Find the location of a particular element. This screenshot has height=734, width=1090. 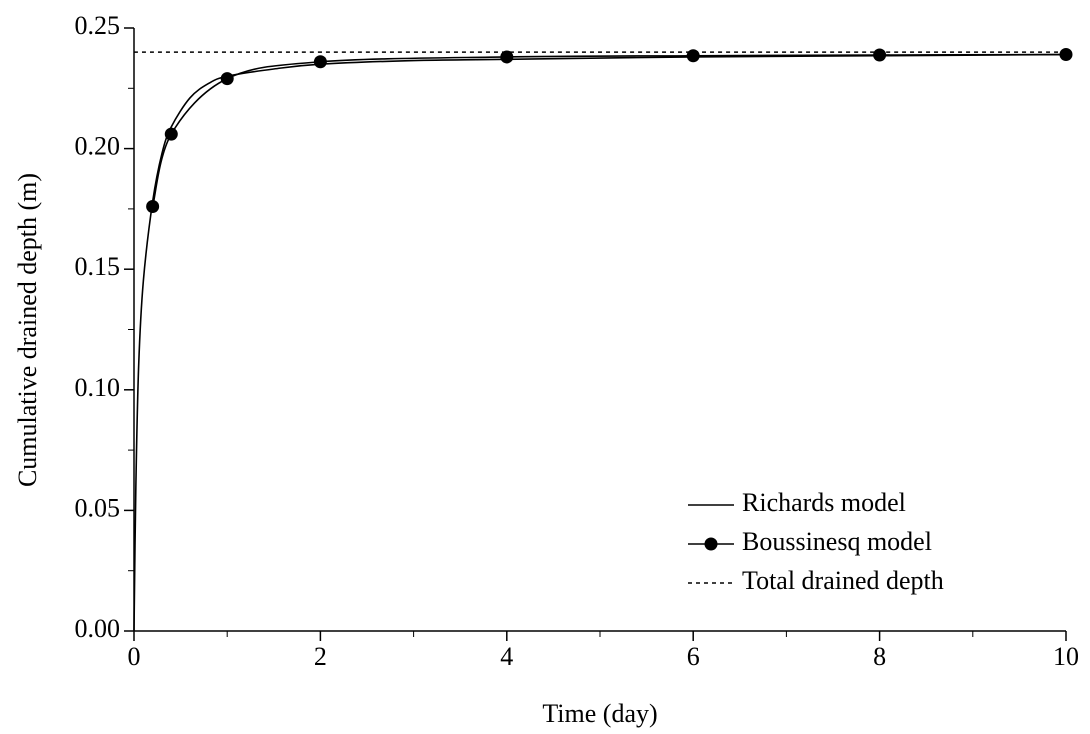

x-tick-label: 0 is located at coordinates (134, 656).